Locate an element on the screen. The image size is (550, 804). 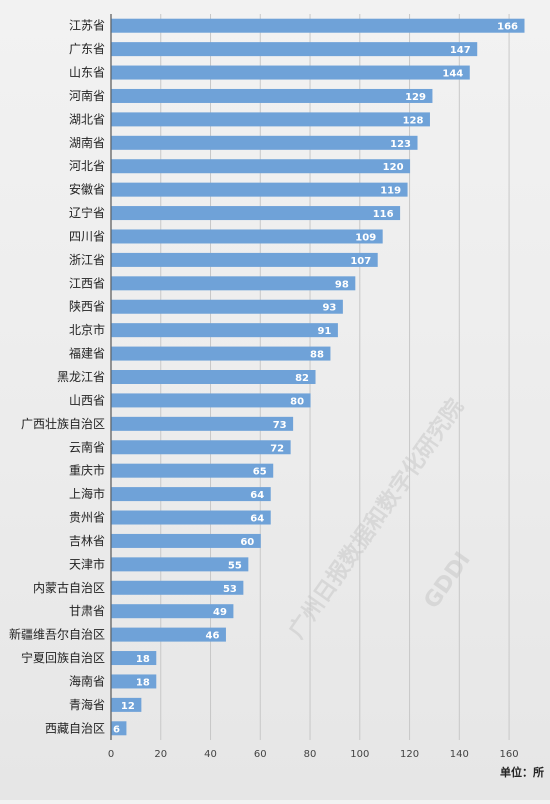
category-label: 广西壮族自治区 is located at coordinates (63, 424).